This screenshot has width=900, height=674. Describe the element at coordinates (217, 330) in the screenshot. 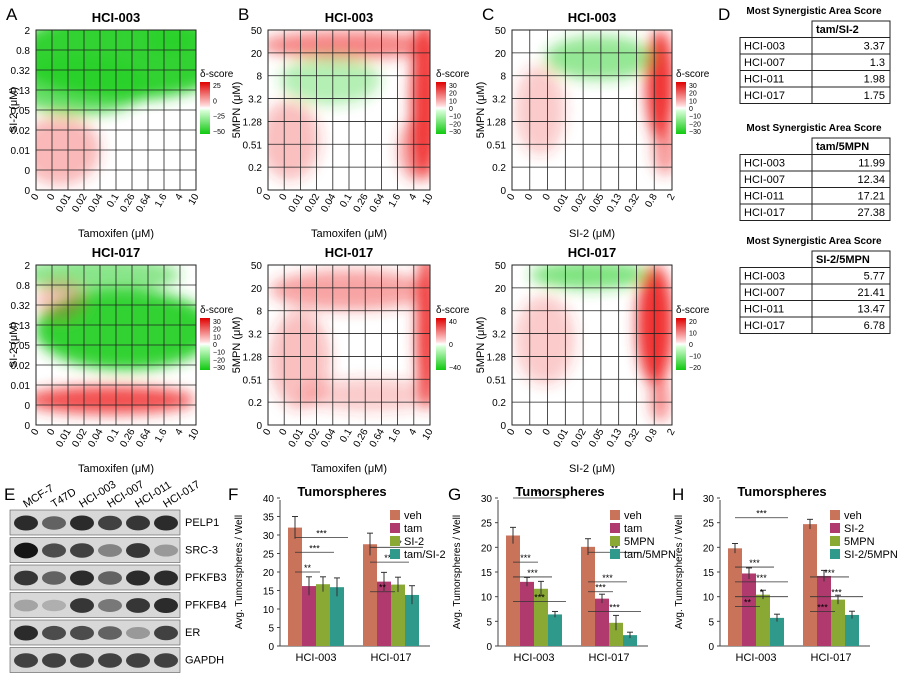

I see `delta-score-tick: 20` at that location.